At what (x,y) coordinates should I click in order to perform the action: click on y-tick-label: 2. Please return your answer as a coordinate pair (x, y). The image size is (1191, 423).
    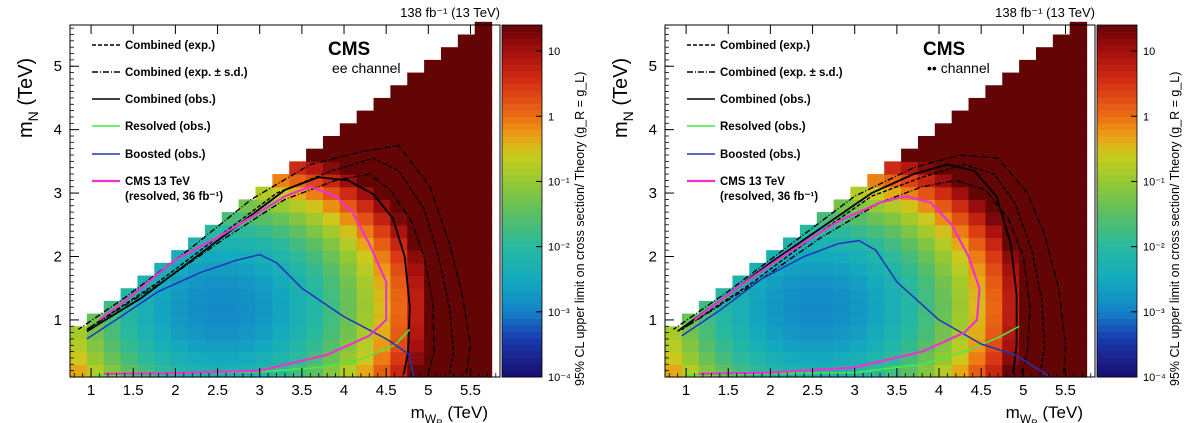
    Looking at the image, I should click on (58, 256).